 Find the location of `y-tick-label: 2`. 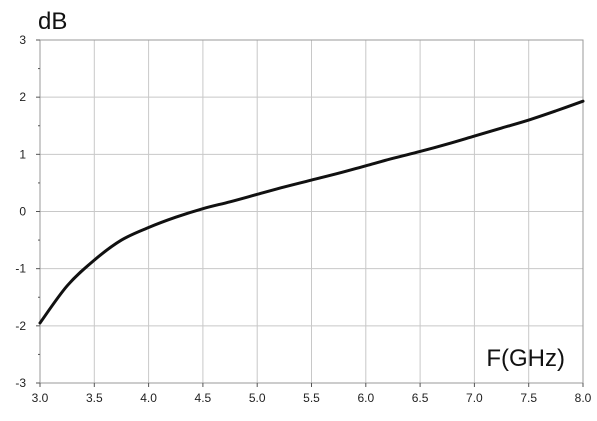

y-tick-label: 2 is located at coordinates (22, 97).